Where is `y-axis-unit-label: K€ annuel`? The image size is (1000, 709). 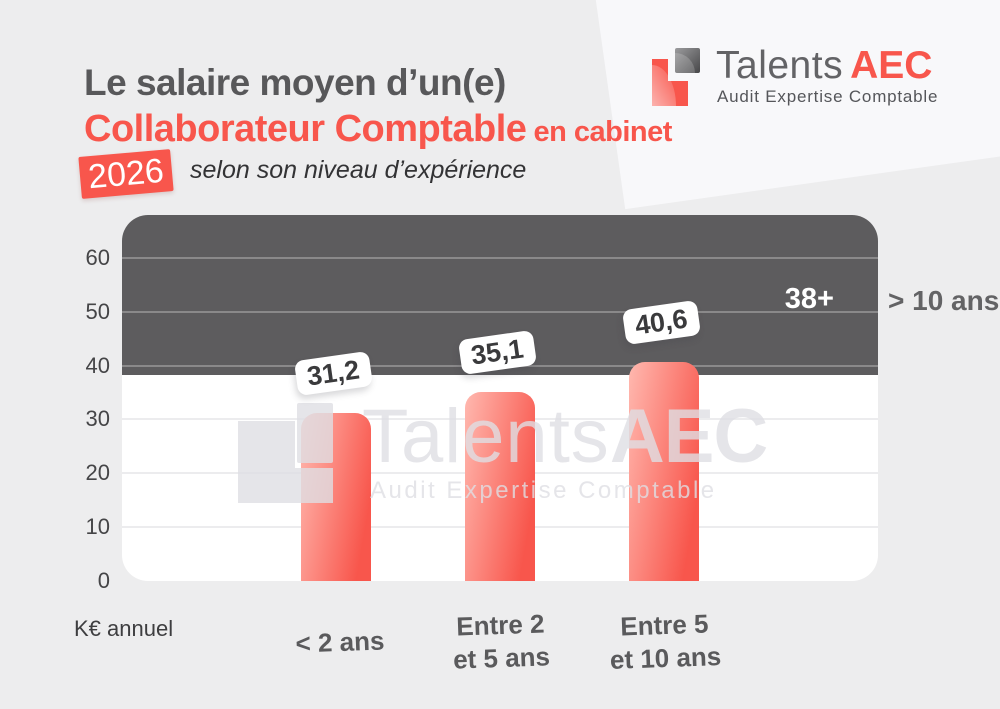 y-axis-unit-label: K€ annuel is located at coordinates (124, 628).